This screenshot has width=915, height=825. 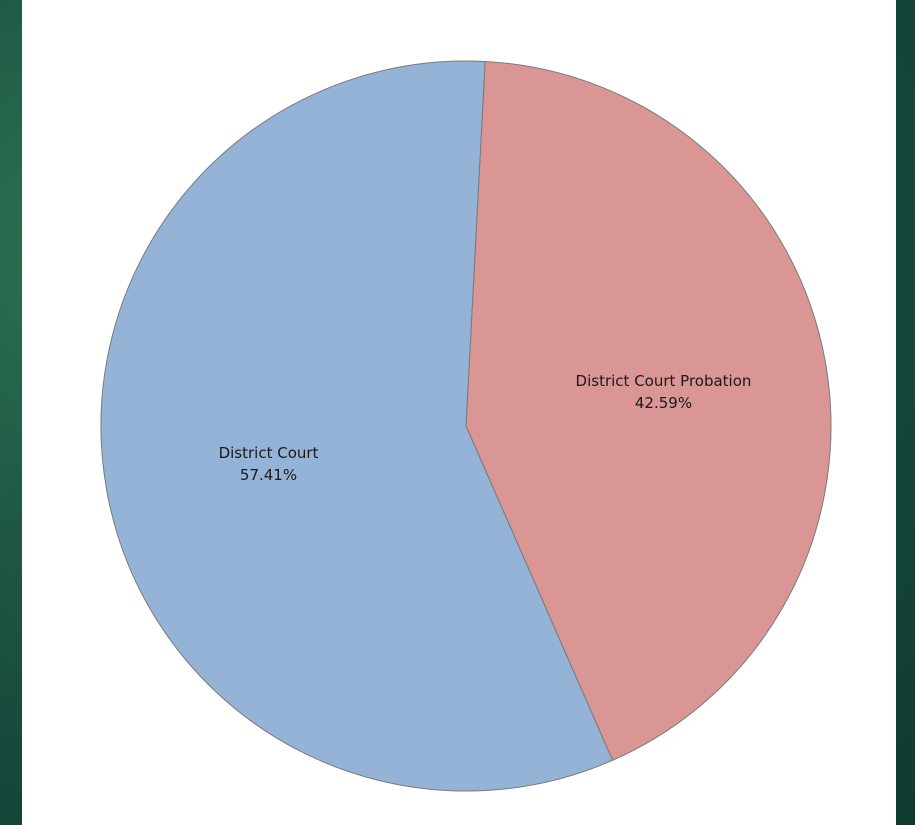 I want to click on slice-label-percent: 42.59%, so click(x=663, y=403).